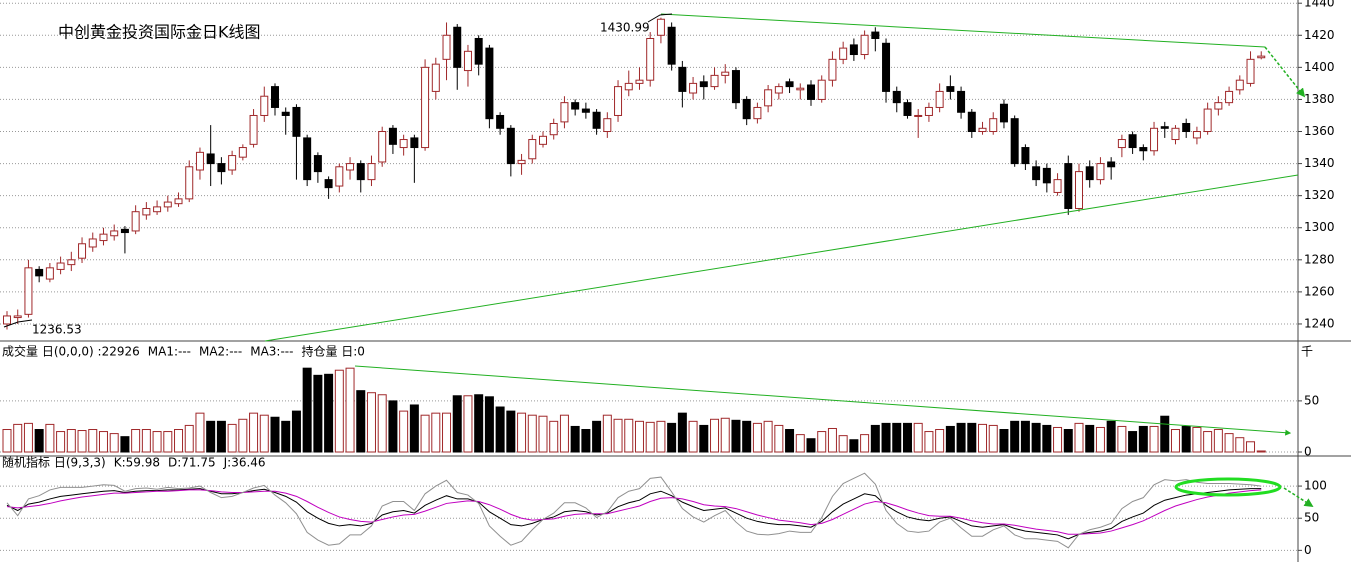  What do you see at coordinates (625, 28) in the screenshot?
I see `high-label: 1430.99` at bounding box center [625, 28].